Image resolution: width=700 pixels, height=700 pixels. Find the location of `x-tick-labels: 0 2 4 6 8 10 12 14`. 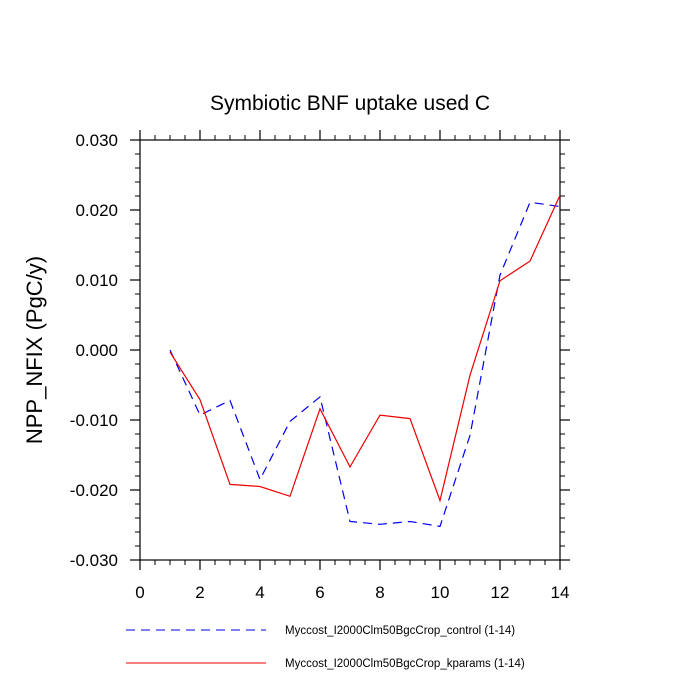

x-tick-labels: 0 2 4 6 8 10 12 14 is located at coordinates (352, 592).